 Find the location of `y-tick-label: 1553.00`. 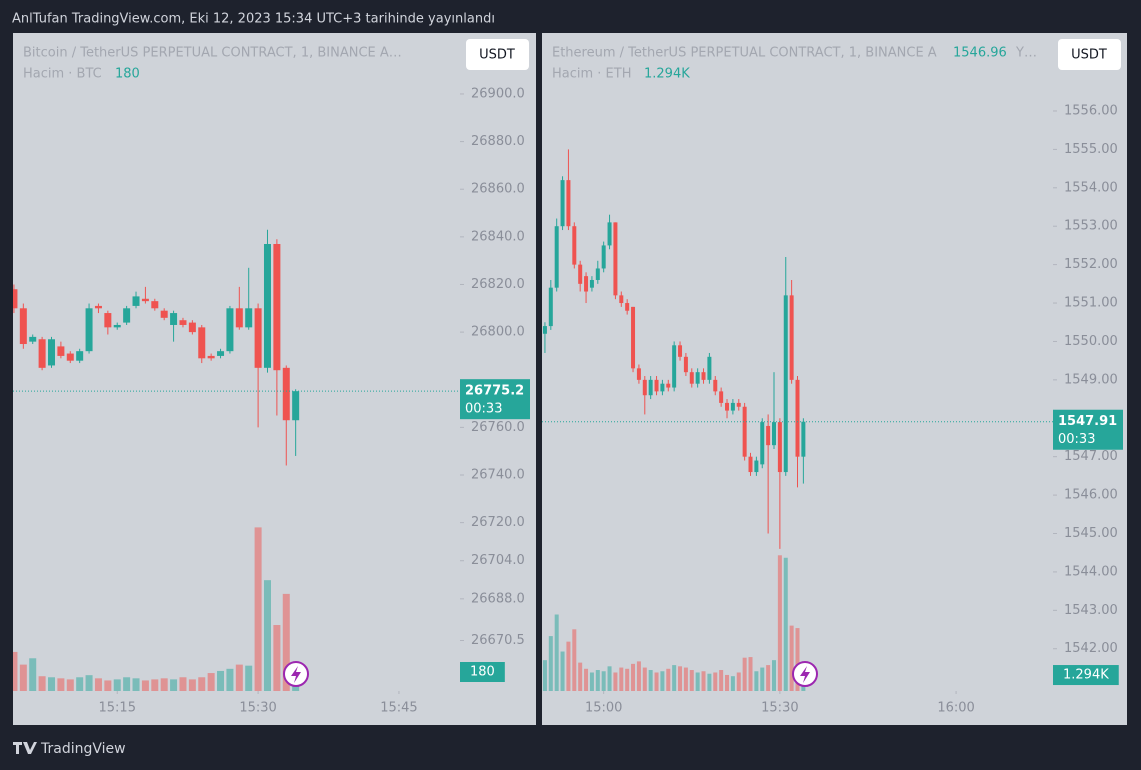

y-tick-label: 1553.00 is located at coordinates (1091, 226).